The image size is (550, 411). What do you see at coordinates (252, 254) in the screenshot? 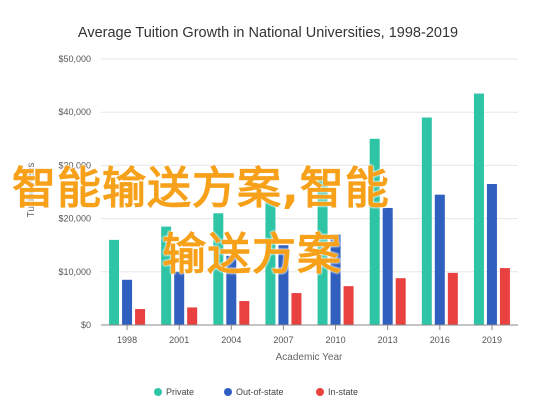
I see `watermark-text-line-2: 输送方案` at bounding box center [252, 254].